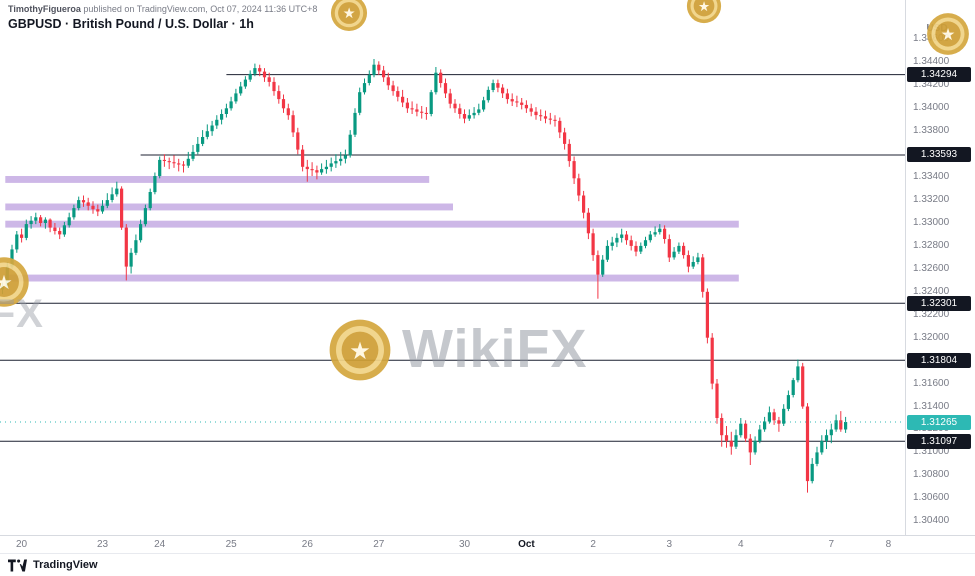 The width and height of the screenshot is (975, 576). Describe the element at coordinates (526, 544) in the screenshot. I see `time-label: Oct` at that location.